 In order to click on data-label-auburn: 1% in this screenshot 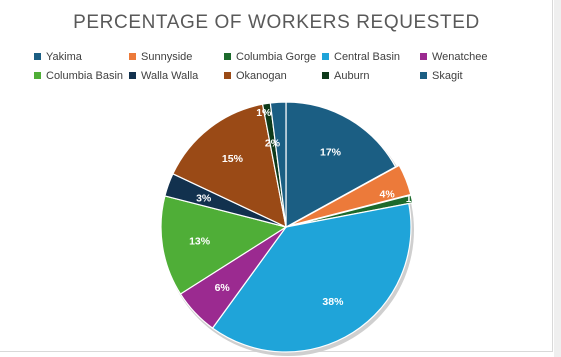, I will do `click(264, 113)`.